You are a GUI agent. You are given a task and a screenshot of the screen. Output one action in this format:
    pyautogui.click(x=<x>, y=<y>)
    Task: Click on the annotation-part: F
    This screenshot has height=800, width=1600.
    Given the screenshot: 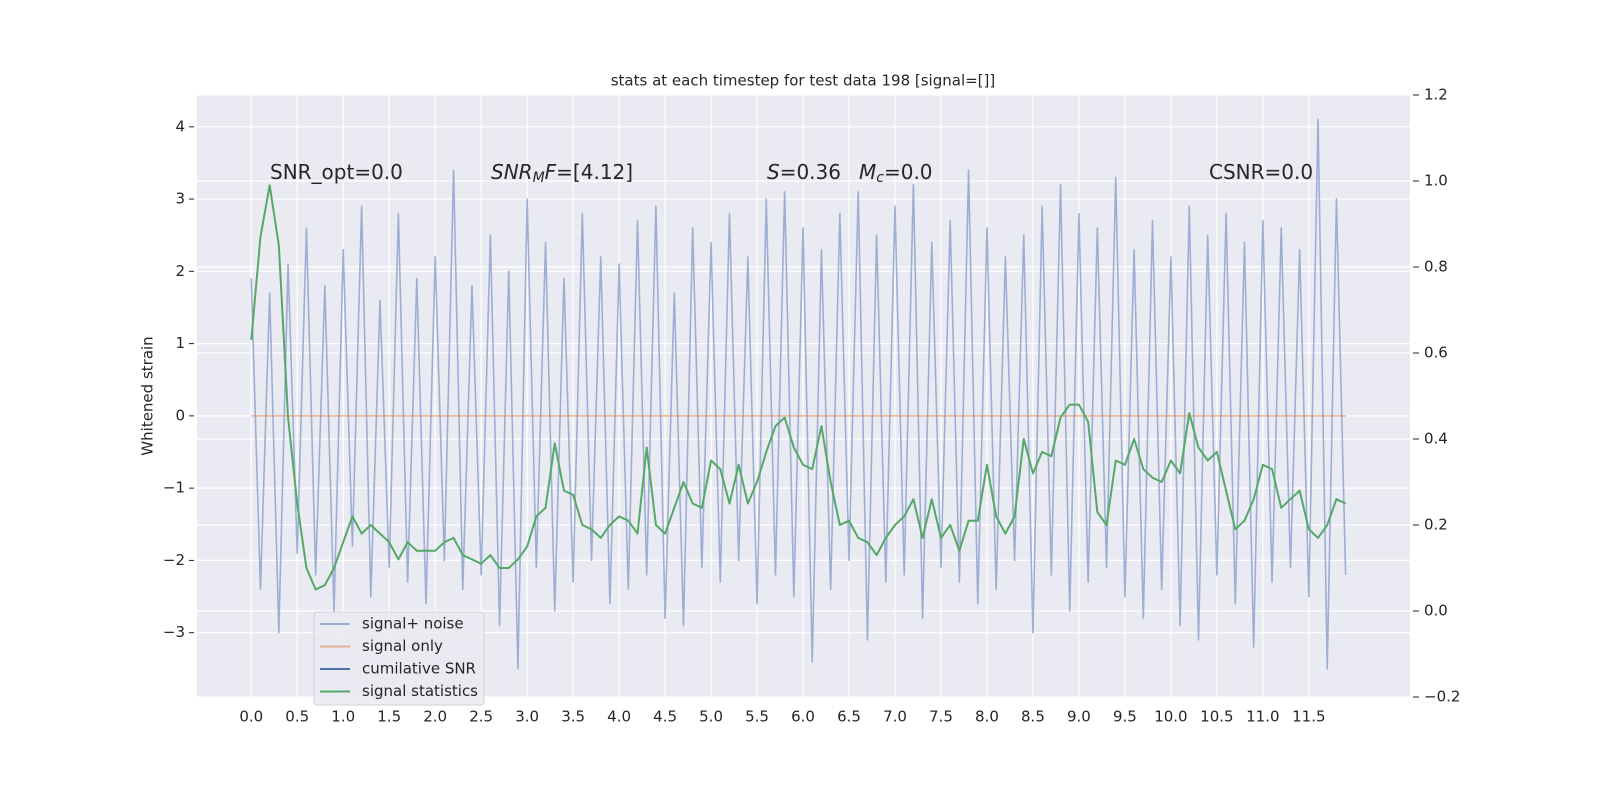 What is the action you would take?
    pyautogui.click(x=551, y=172)
    